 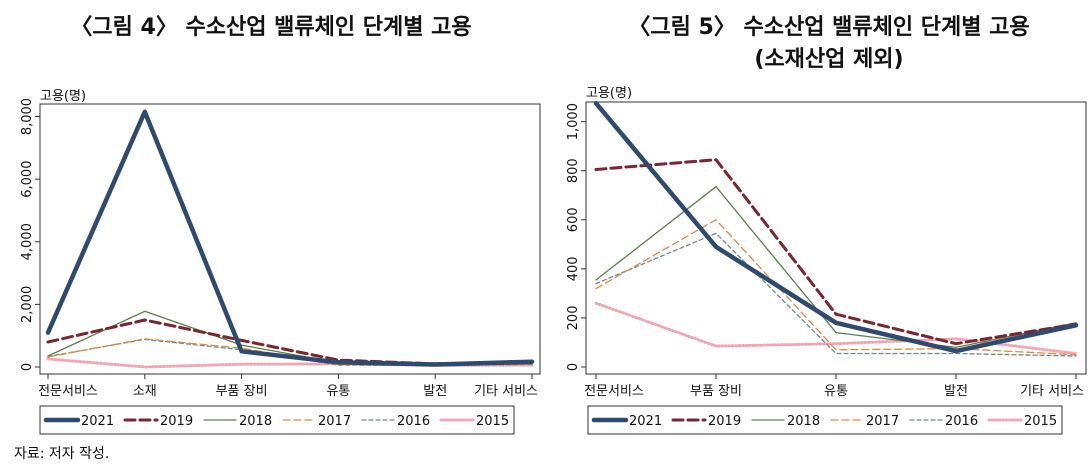 I want to click on source-note: 자료: 저자 작성., so click(x=61, y=454).